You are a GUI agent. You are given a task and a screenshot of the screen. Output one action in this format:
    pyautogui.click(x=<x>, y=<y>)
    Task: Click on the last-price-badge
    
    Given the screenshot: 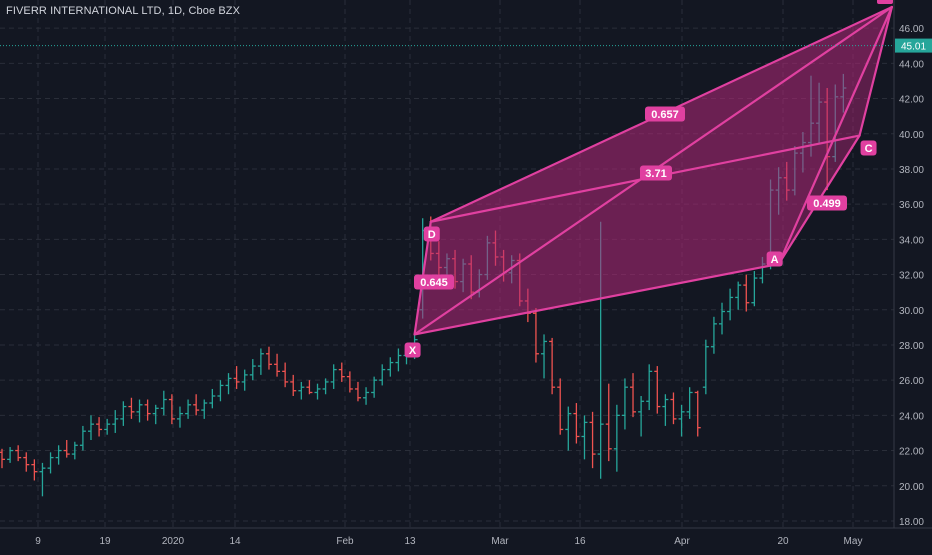 What is the action you would take?
    pyautogui.click(x=913, y=45)
    